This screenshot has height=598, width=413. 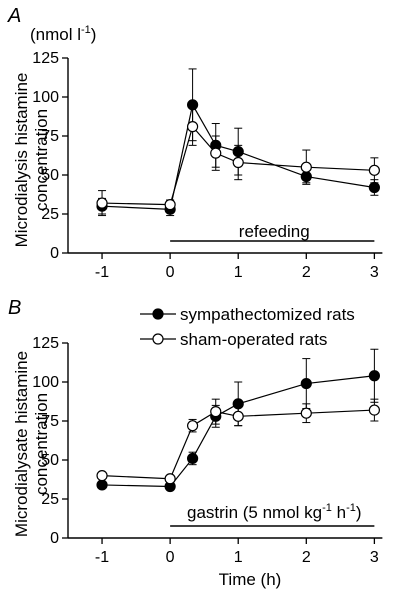 I want to click on panel-b-ylabel-line2: concentration, so click(x=41, y=444).